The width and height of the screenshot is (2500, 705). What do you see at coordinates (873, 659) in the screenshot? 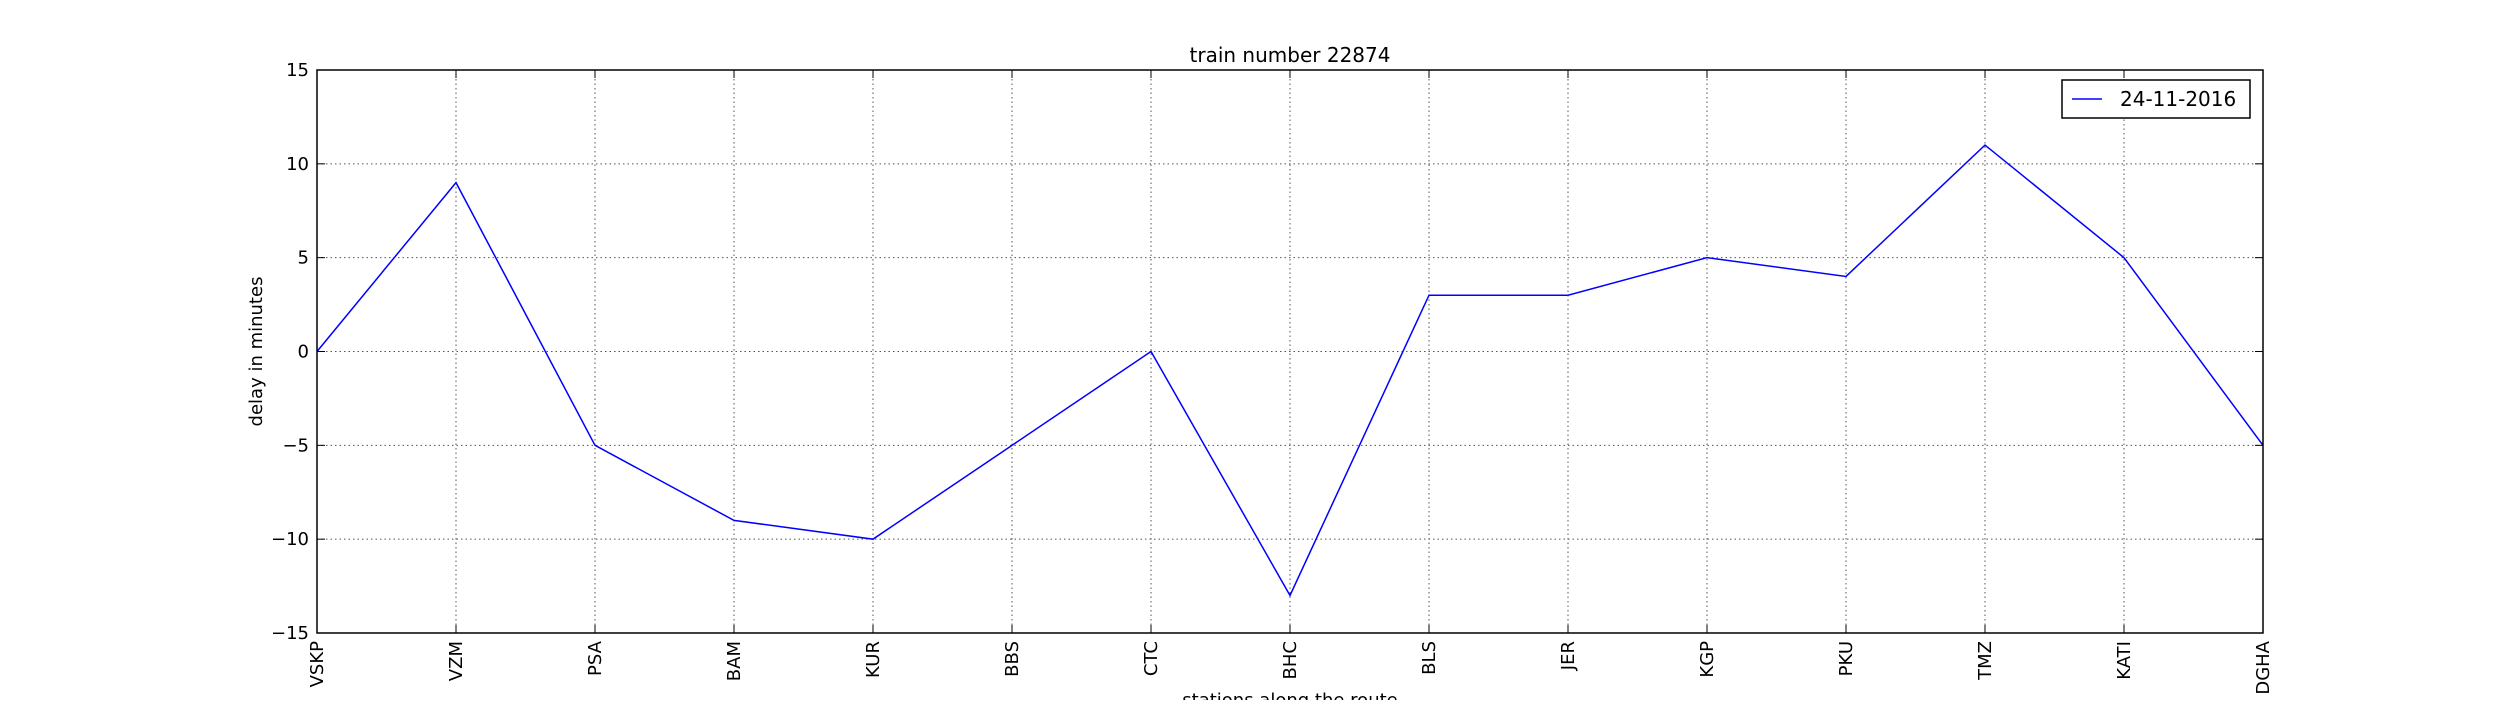
I see `x-tick-label: KUR` at bounding box center [873, 659].